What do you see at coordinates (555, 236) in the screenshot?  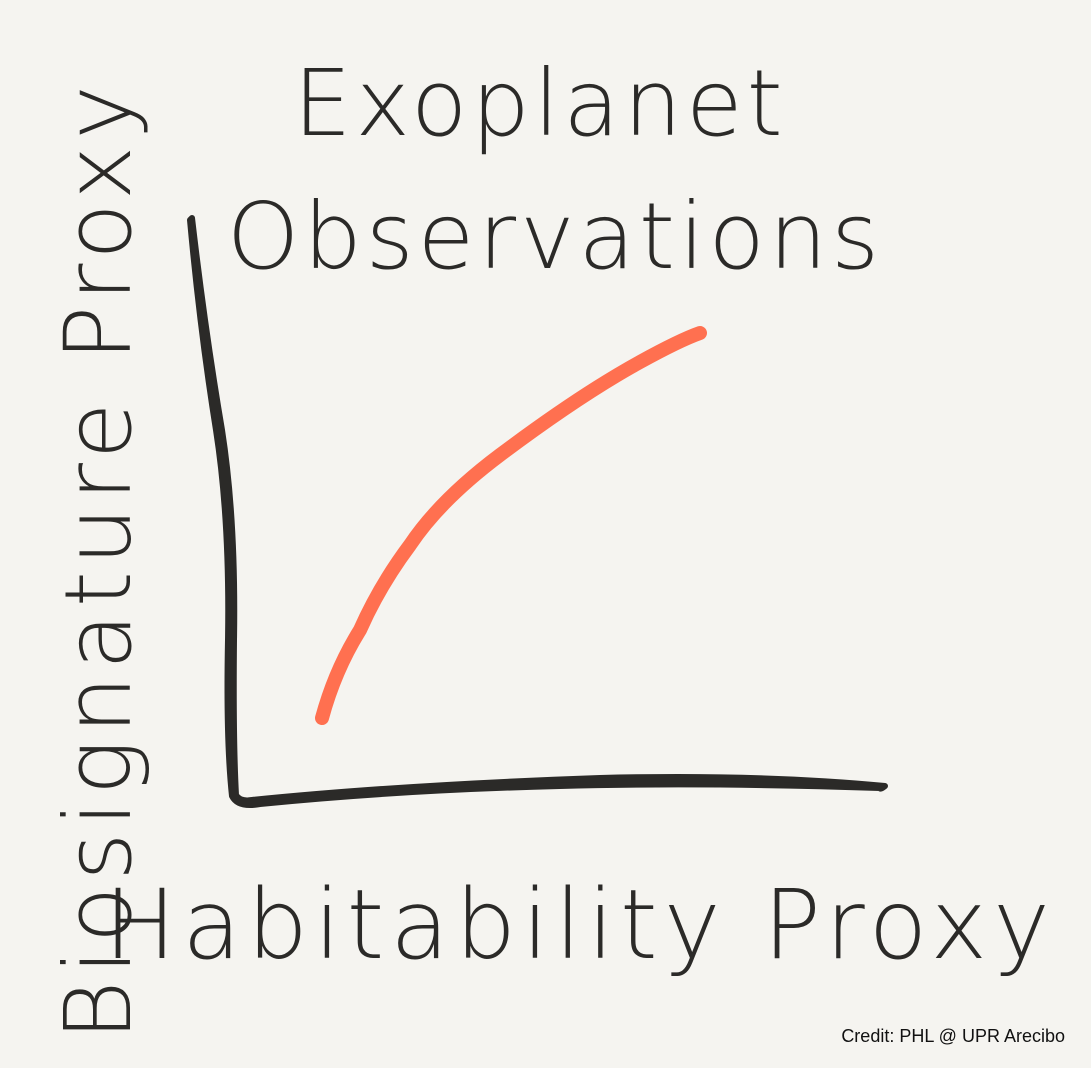 I see `title-line: Observations` at bounding box center [555, 236].